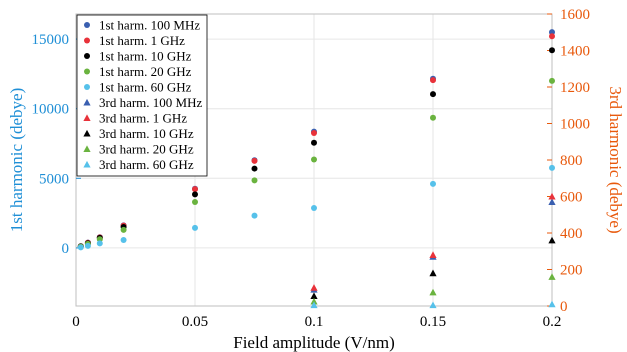 This screenshot has height=352, width=627. What do you see at coordinates (575, 15) in the screenshot?
I see `y-right-tick-label: 1600` at bounding box center [575, 15].